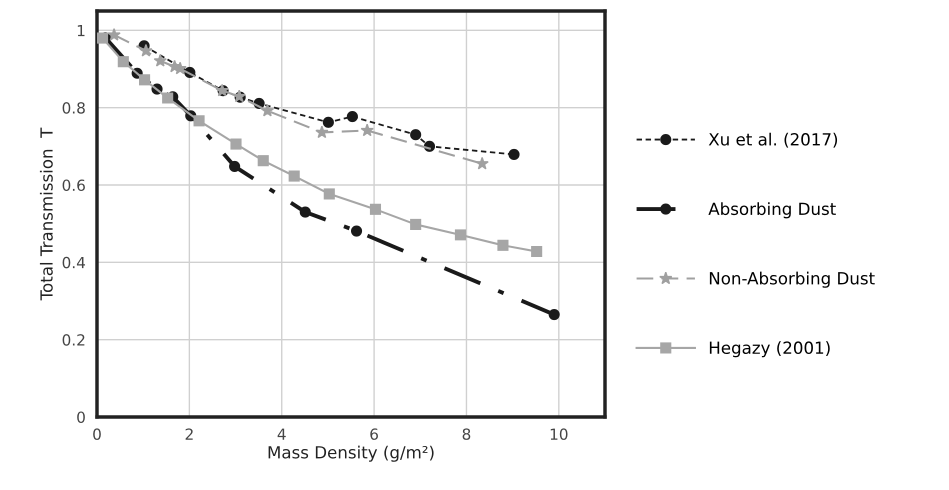 Image resolution: width=949 pixels, height=490 pixels. I want to click on y-tick-label: 0.8, so click(73, 108).